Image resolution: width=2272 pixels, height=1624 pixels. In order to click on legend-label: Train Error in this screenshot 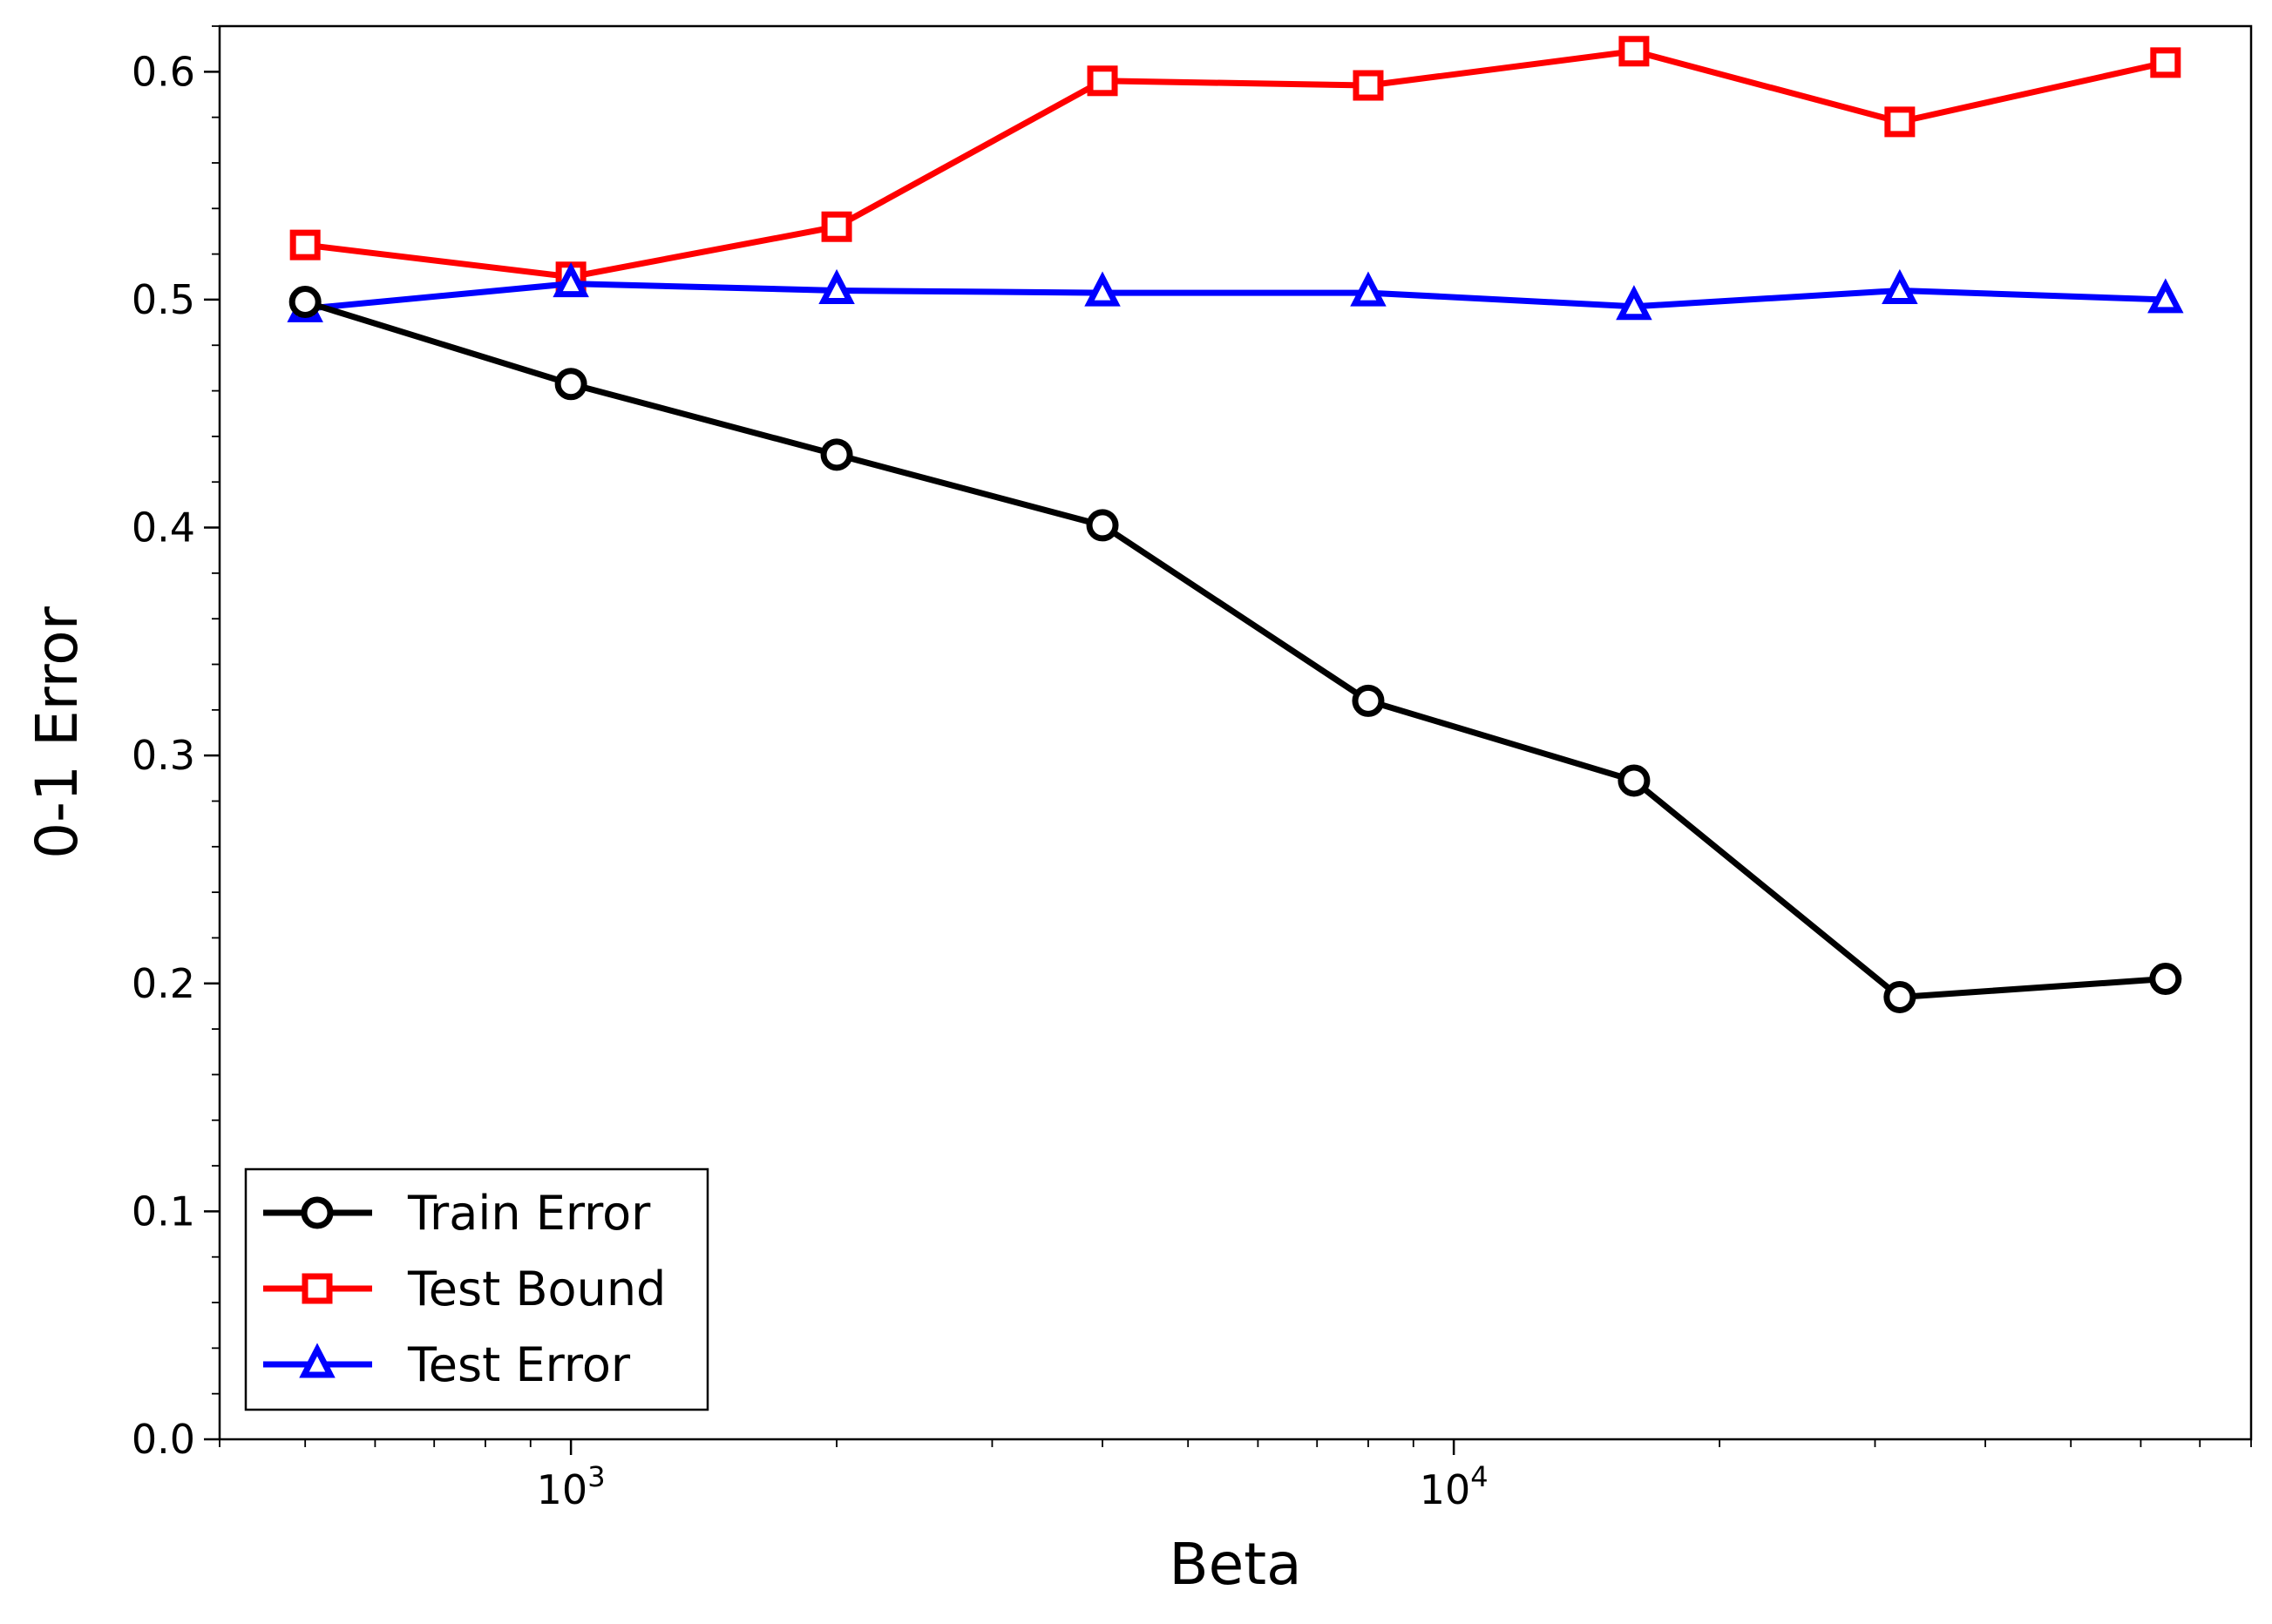, I will do `click(529, 1213)`.